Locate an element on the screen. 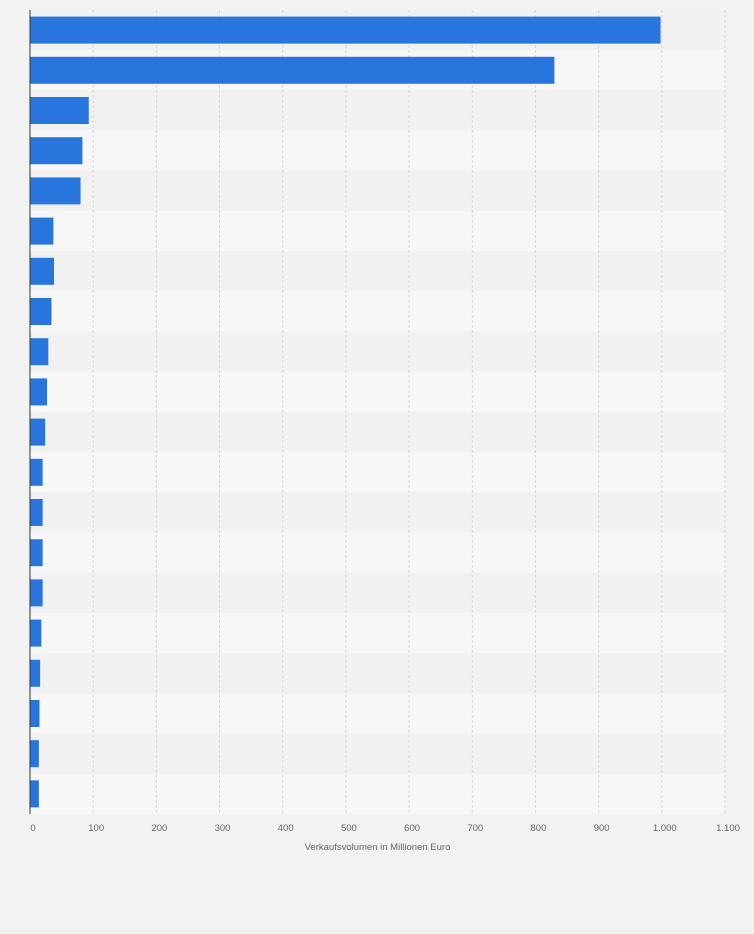 This screenshot has height=934, width=754. x-tick-labels: 0 100 200 300 400 500 600 700 800 900 1.000 1.100 is located at coordinates (385, 828).